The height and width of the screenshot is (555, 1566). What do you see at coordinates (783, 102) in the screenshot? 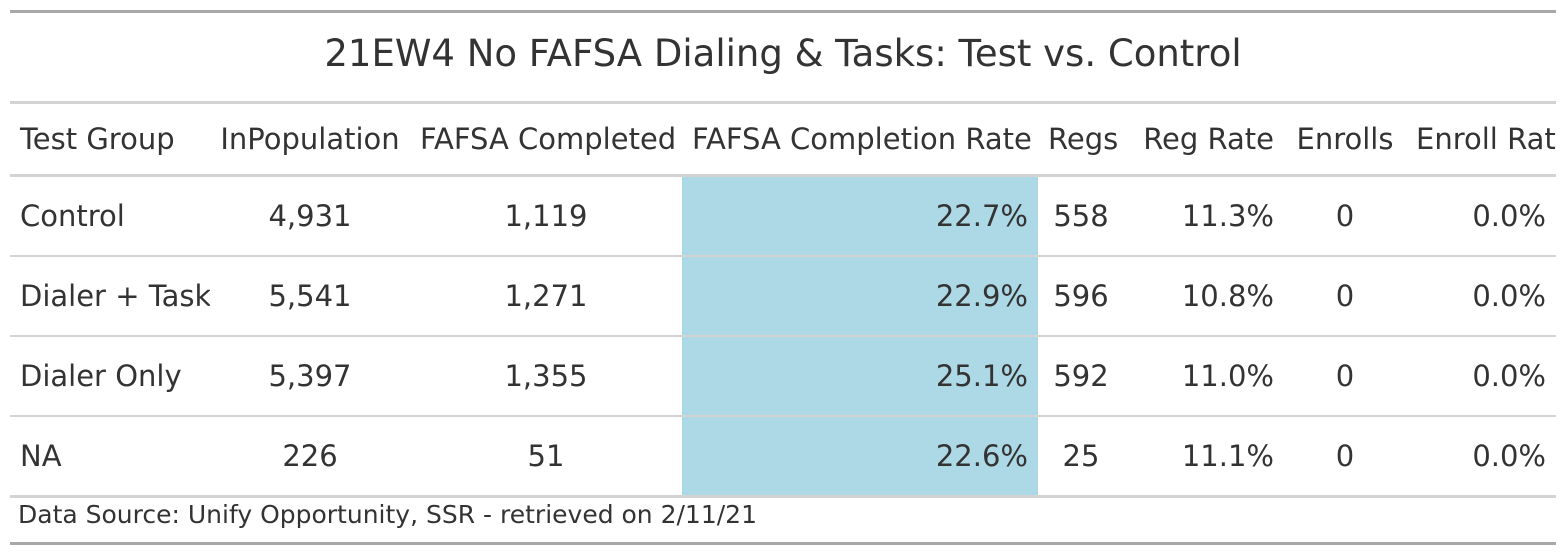
I see `title-rule` at bounding box center [783, 102].